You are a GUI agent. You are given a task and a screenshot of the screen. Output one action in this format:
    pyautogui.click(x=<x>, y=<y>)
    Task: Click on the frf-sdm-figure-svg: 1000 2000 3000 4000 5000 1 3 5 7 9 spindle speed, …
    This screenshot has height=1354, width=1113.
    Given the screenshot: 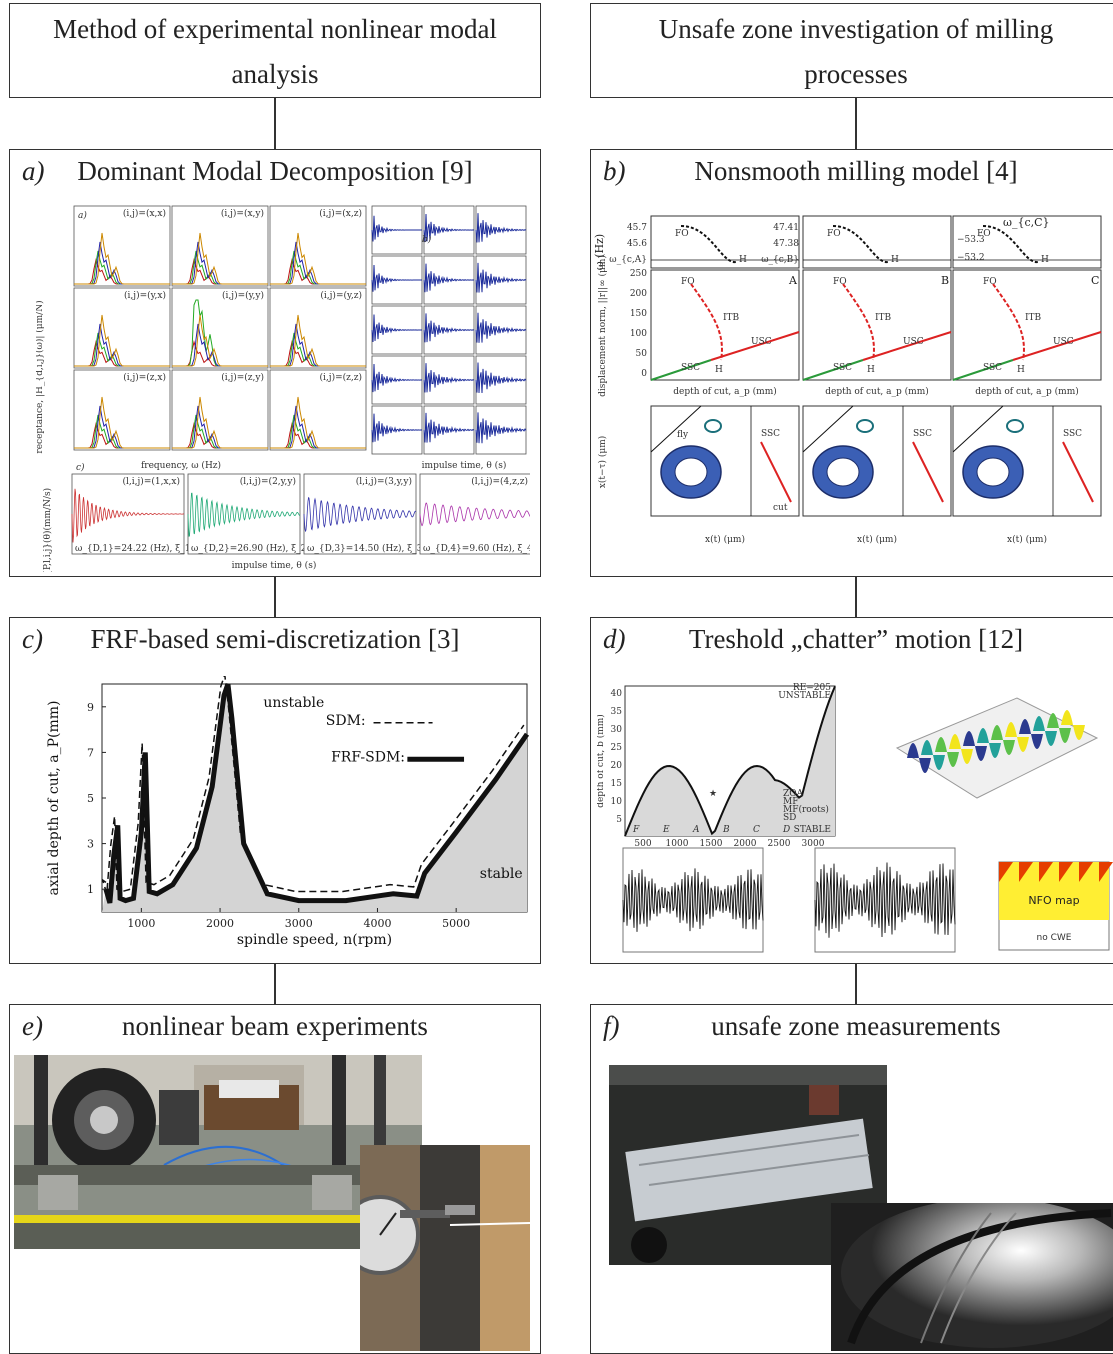 What is the action you would take?
    pyautogui.click(x=288, y=812)
    